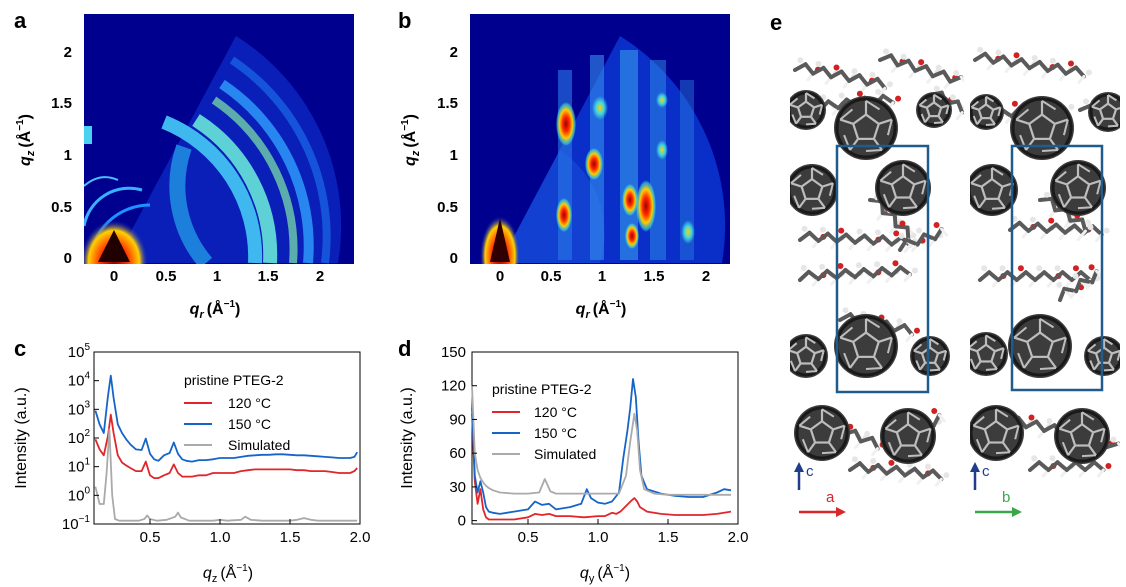 The image size is (1126, 587). I want to click on y-tick-exp: 0, so click(87, 490).